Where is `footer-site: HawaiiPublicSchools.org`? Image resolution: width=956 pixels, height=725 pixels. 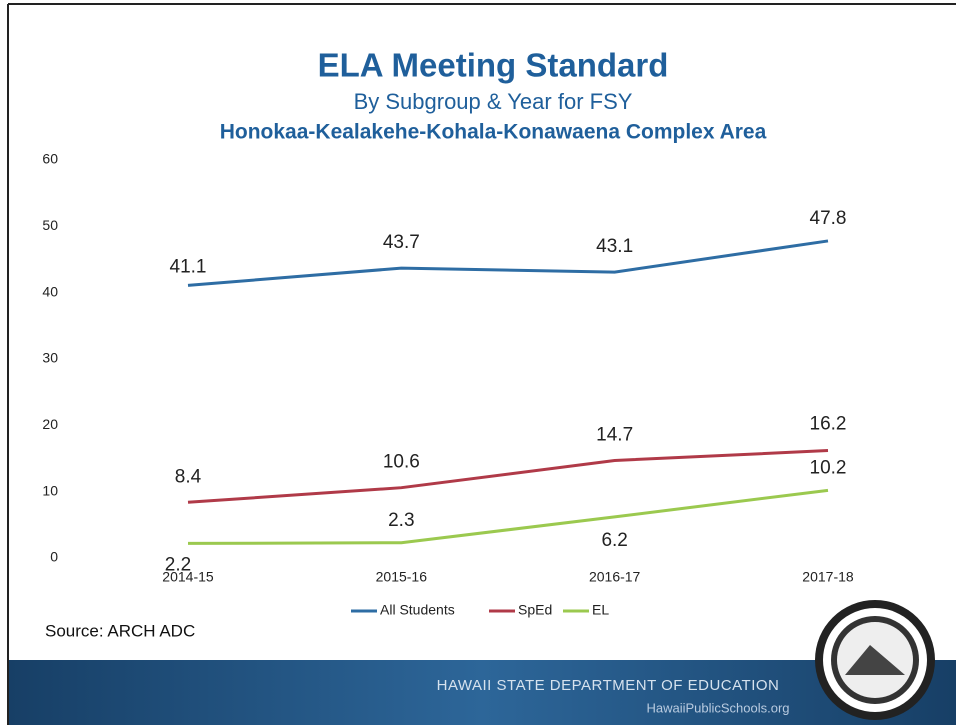
footer-site: HawaiiPublicSchools.org is located at coordinates (717, 707).